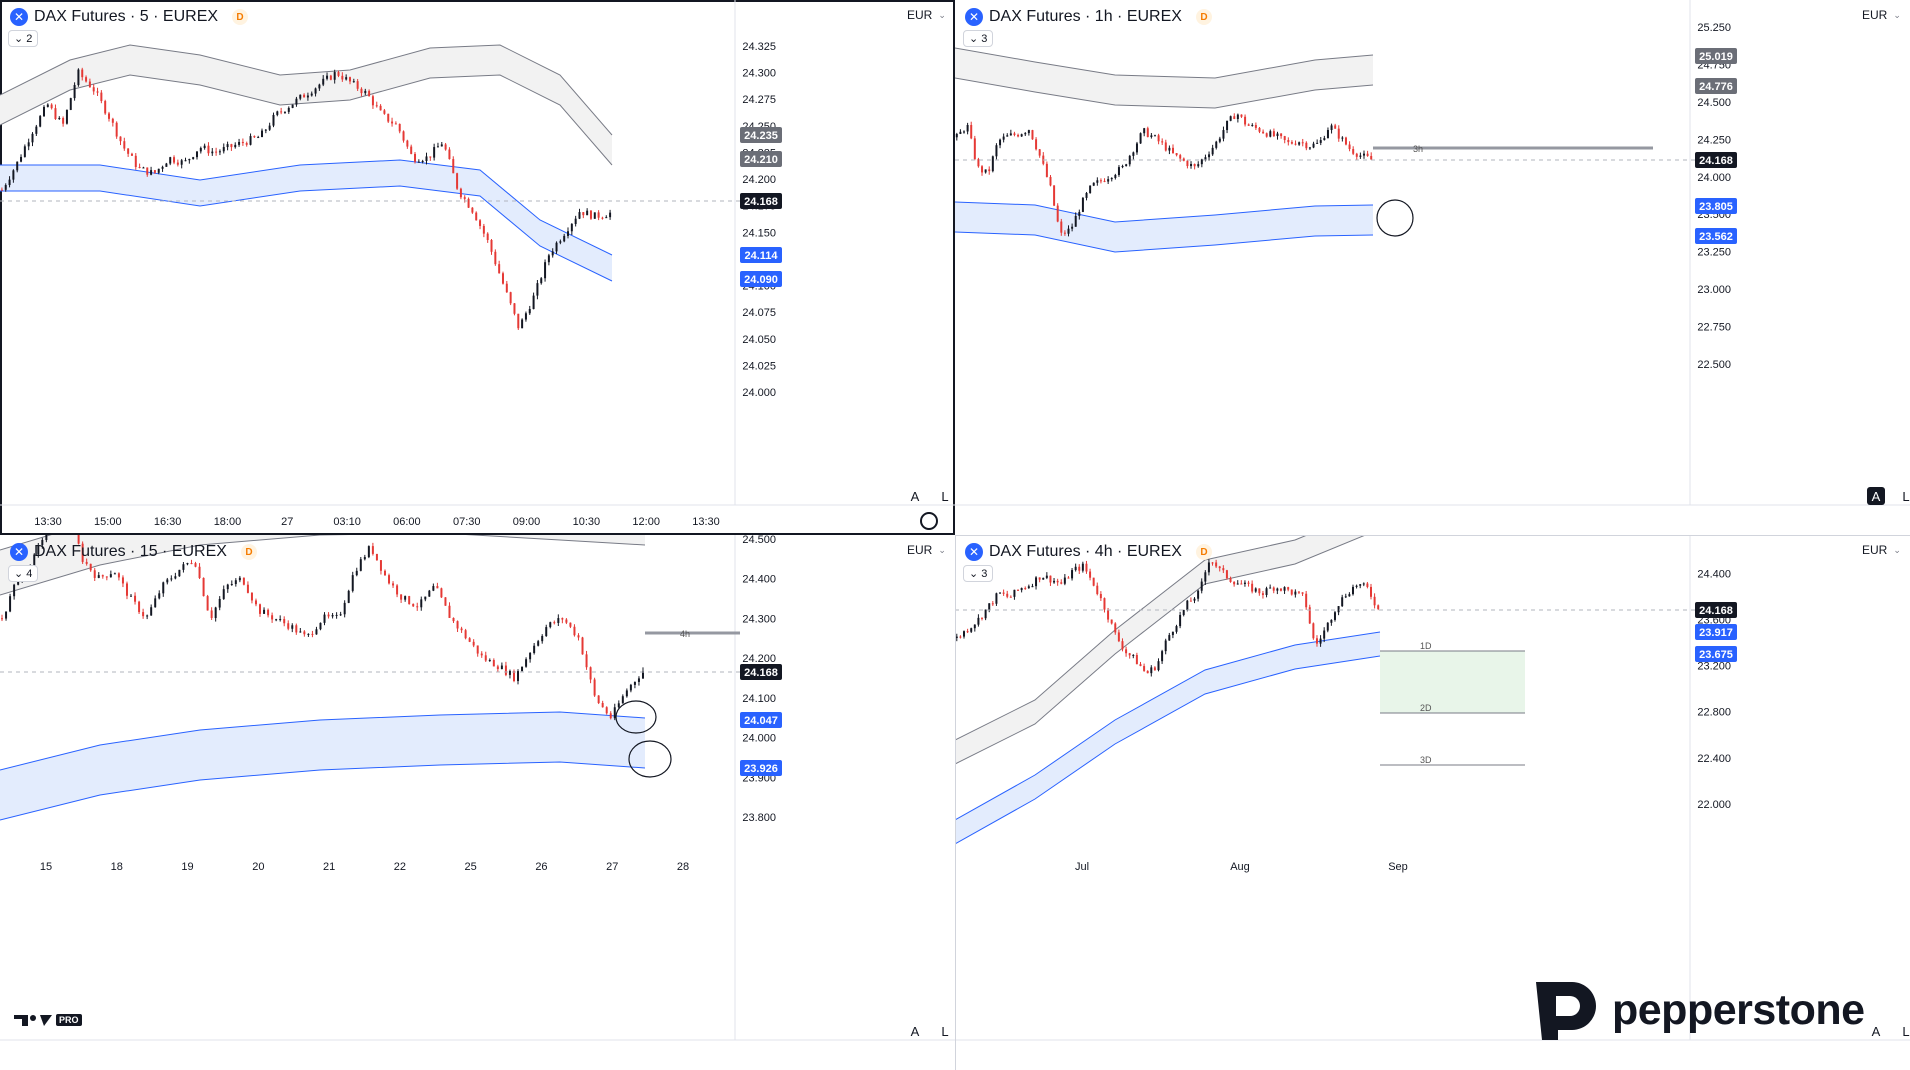  What do you see at coordinates (1085, 16) in the screenshot?
I see `symbol-title: DAX Futures · 1h · EUREX` at bounding box center [1085, 16].